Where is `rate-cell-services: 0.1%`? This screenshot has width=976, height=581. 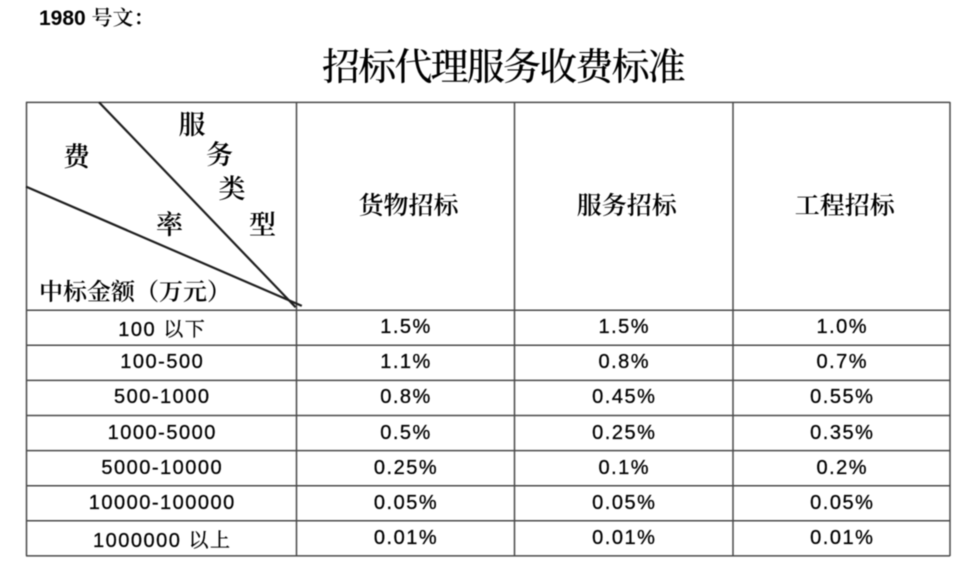 rate-cell-services: 0.1% is located at coordinates (624, 467).